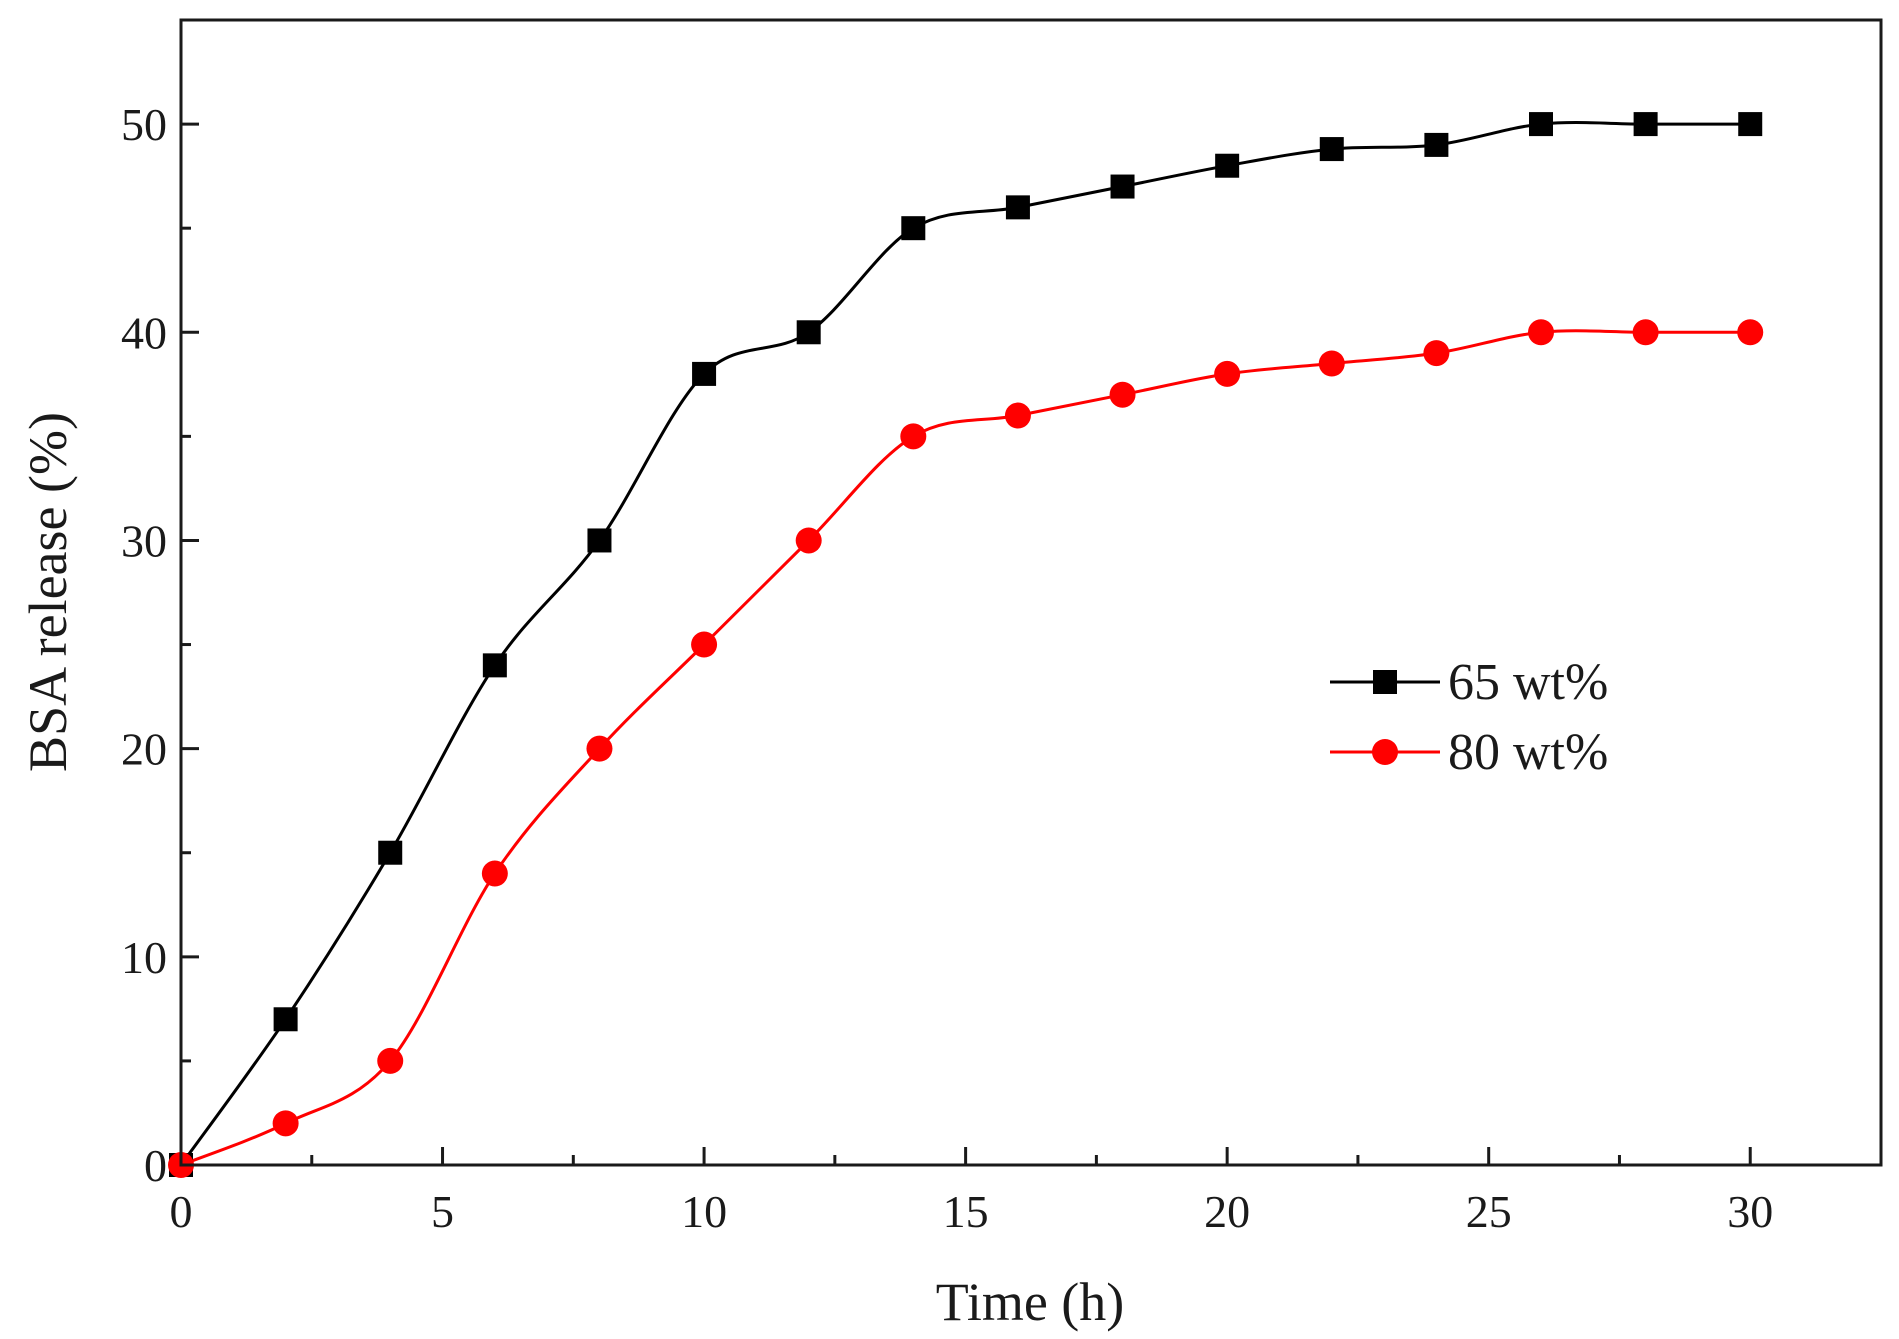 This screenshot has height=1339, width=1899. I want to click on y-tick-label: 10, so click(144, 957).